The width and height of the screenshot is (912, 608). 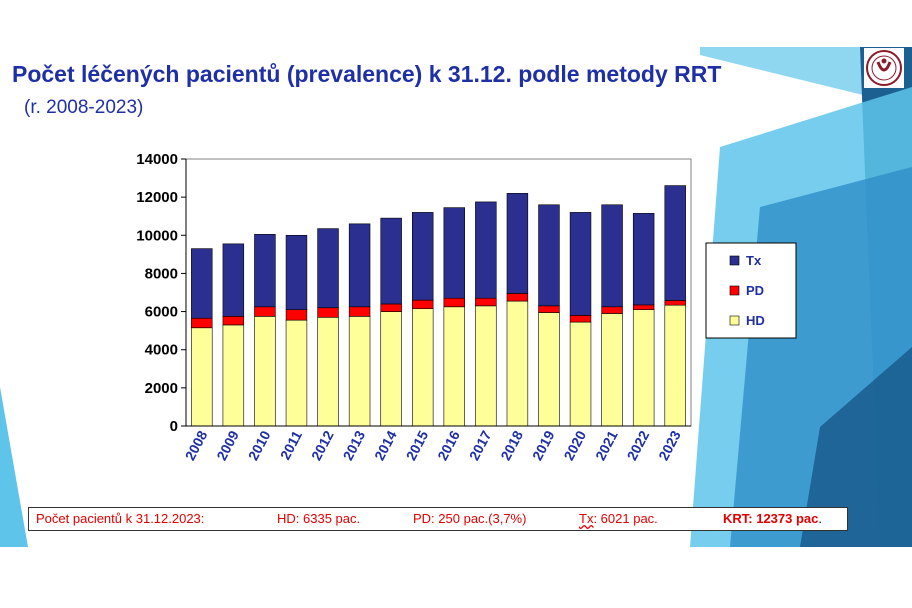 I want to click on y-axis: 0 2000 4000 6000 8000 10000 12000 14000, so click(x=161, y=293).